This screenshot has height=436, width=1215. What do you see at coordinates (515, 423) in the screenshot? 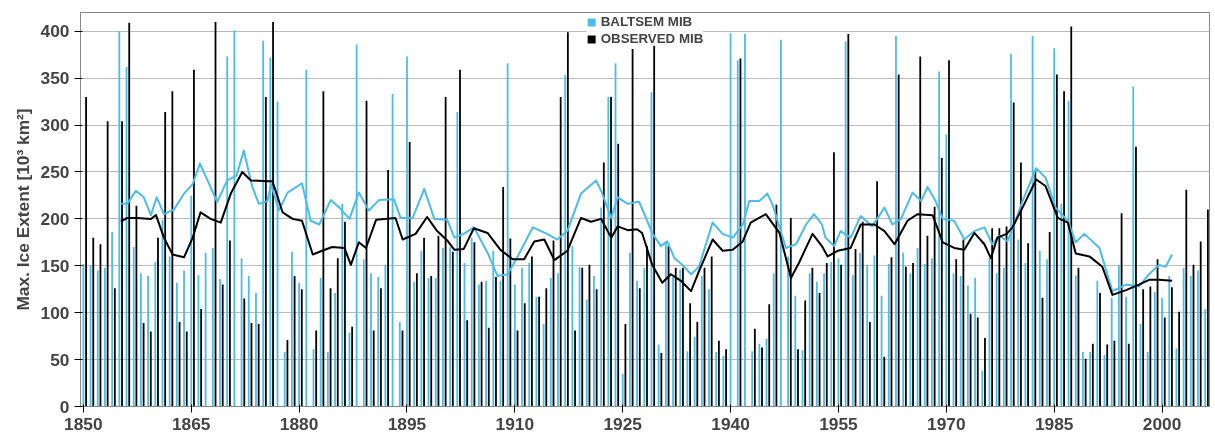
I see `x-tick-label: 1910` at bounding box center [515, 423].